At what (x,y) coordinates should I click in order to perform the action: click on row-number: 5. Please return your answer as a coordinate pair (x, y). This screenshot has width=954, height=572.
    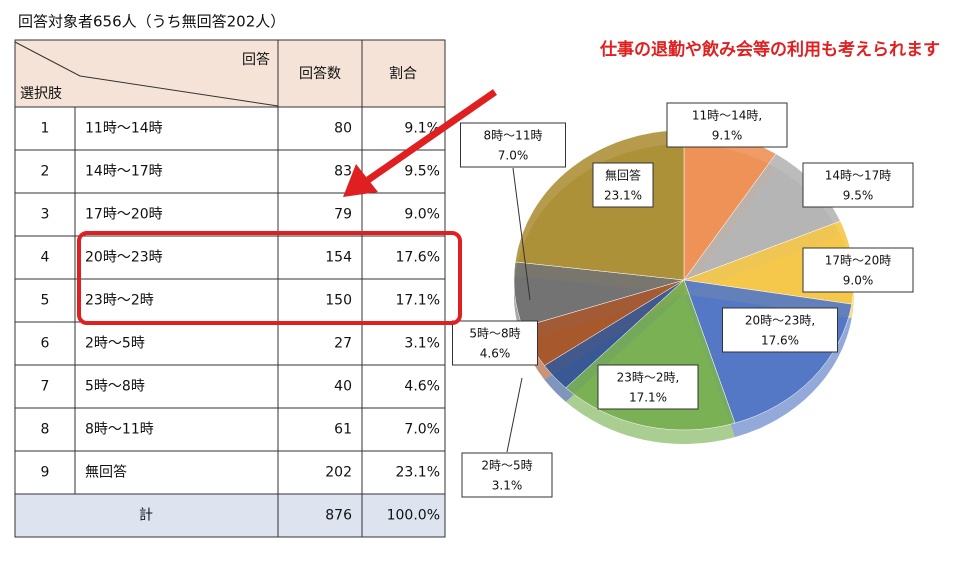
    Looking at the image, I should click on (45, 301).